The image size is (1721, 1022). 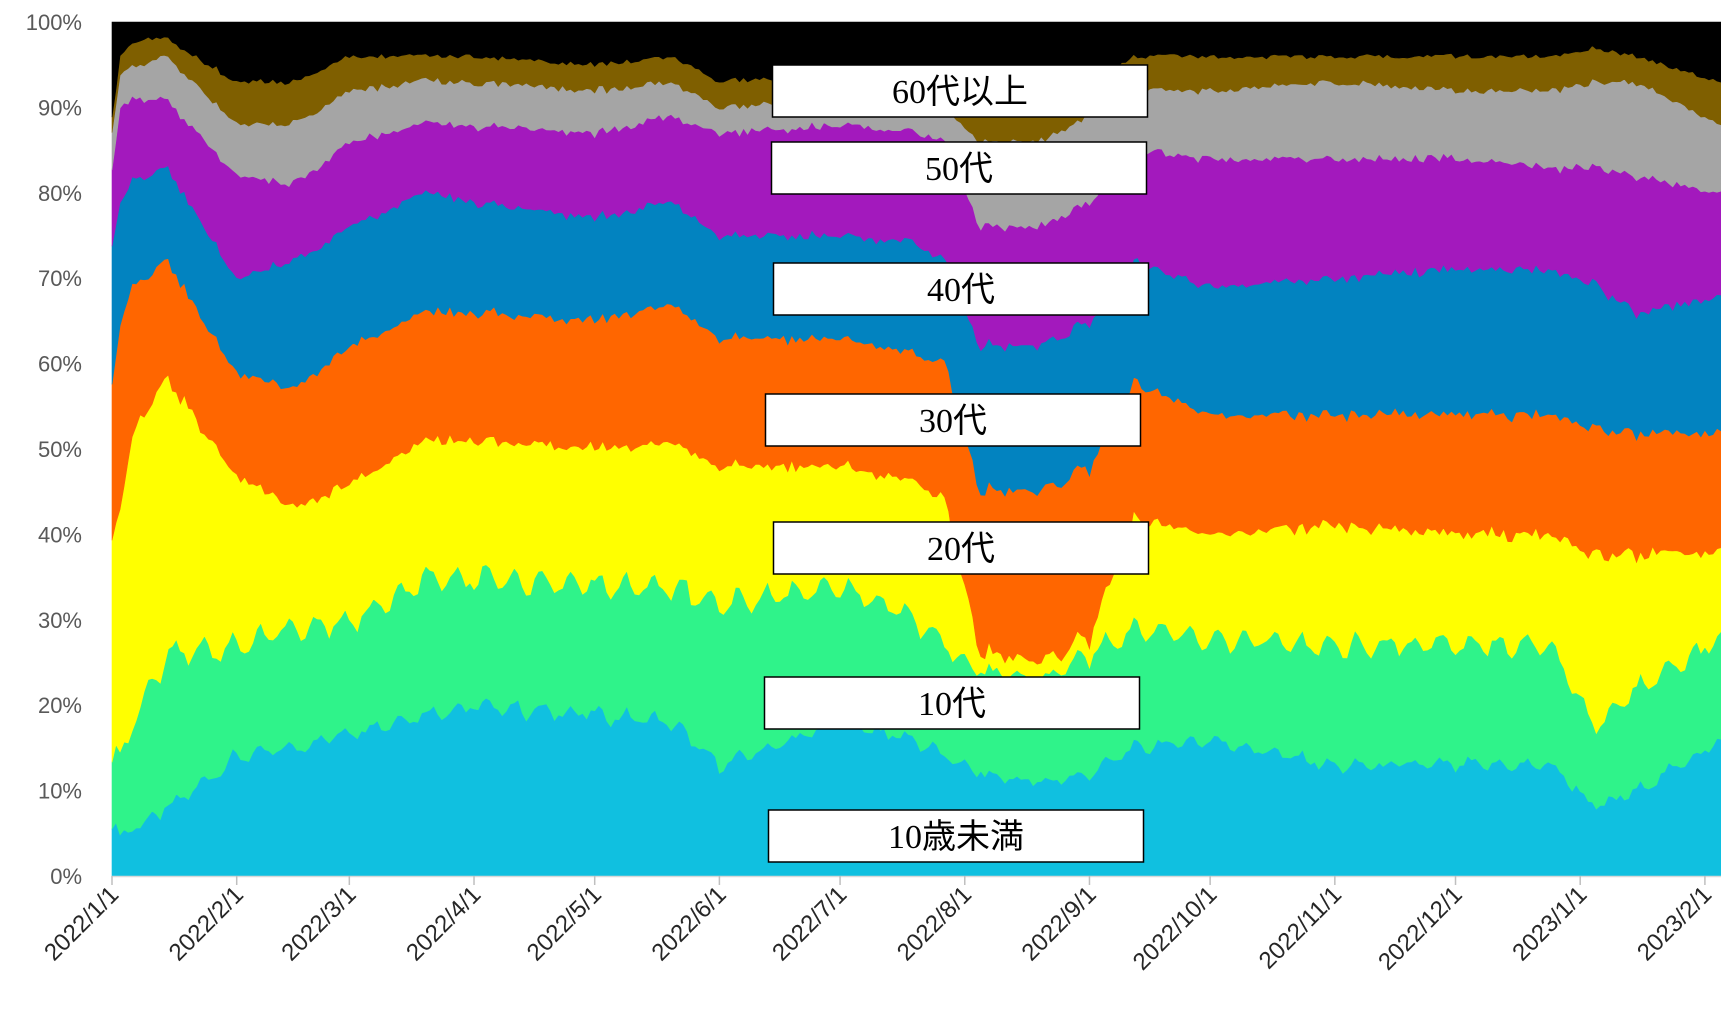 I want to click on band-label-box: 50代, so click(x=959, y=168).